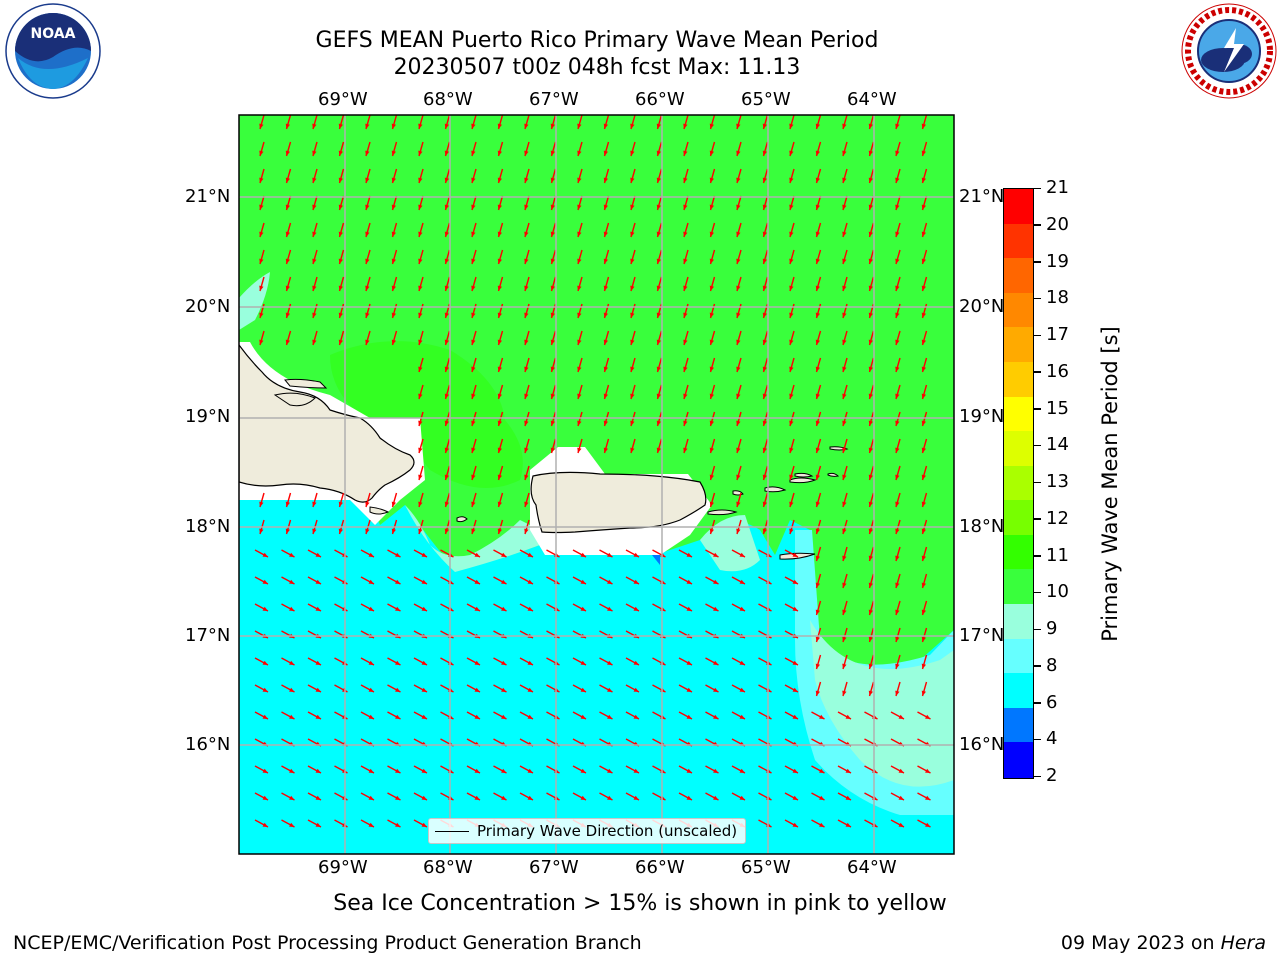 This screenshot has height=960, width=1280. I want to click on colorbar-tick-label: 16, so click(1057, 371).